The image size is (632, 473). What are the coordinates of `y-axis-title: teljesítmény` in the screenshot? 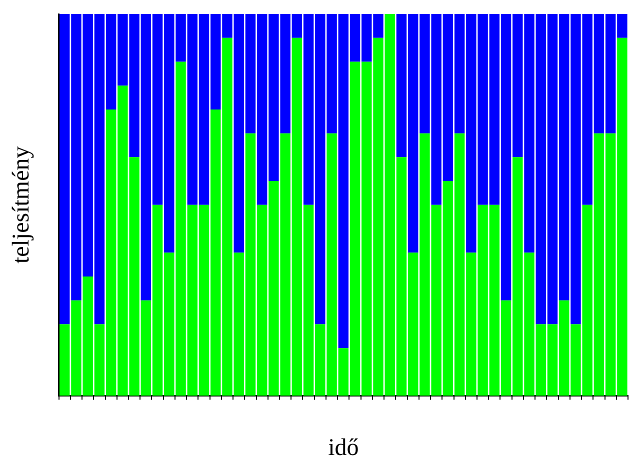 It's located at (21, 205).